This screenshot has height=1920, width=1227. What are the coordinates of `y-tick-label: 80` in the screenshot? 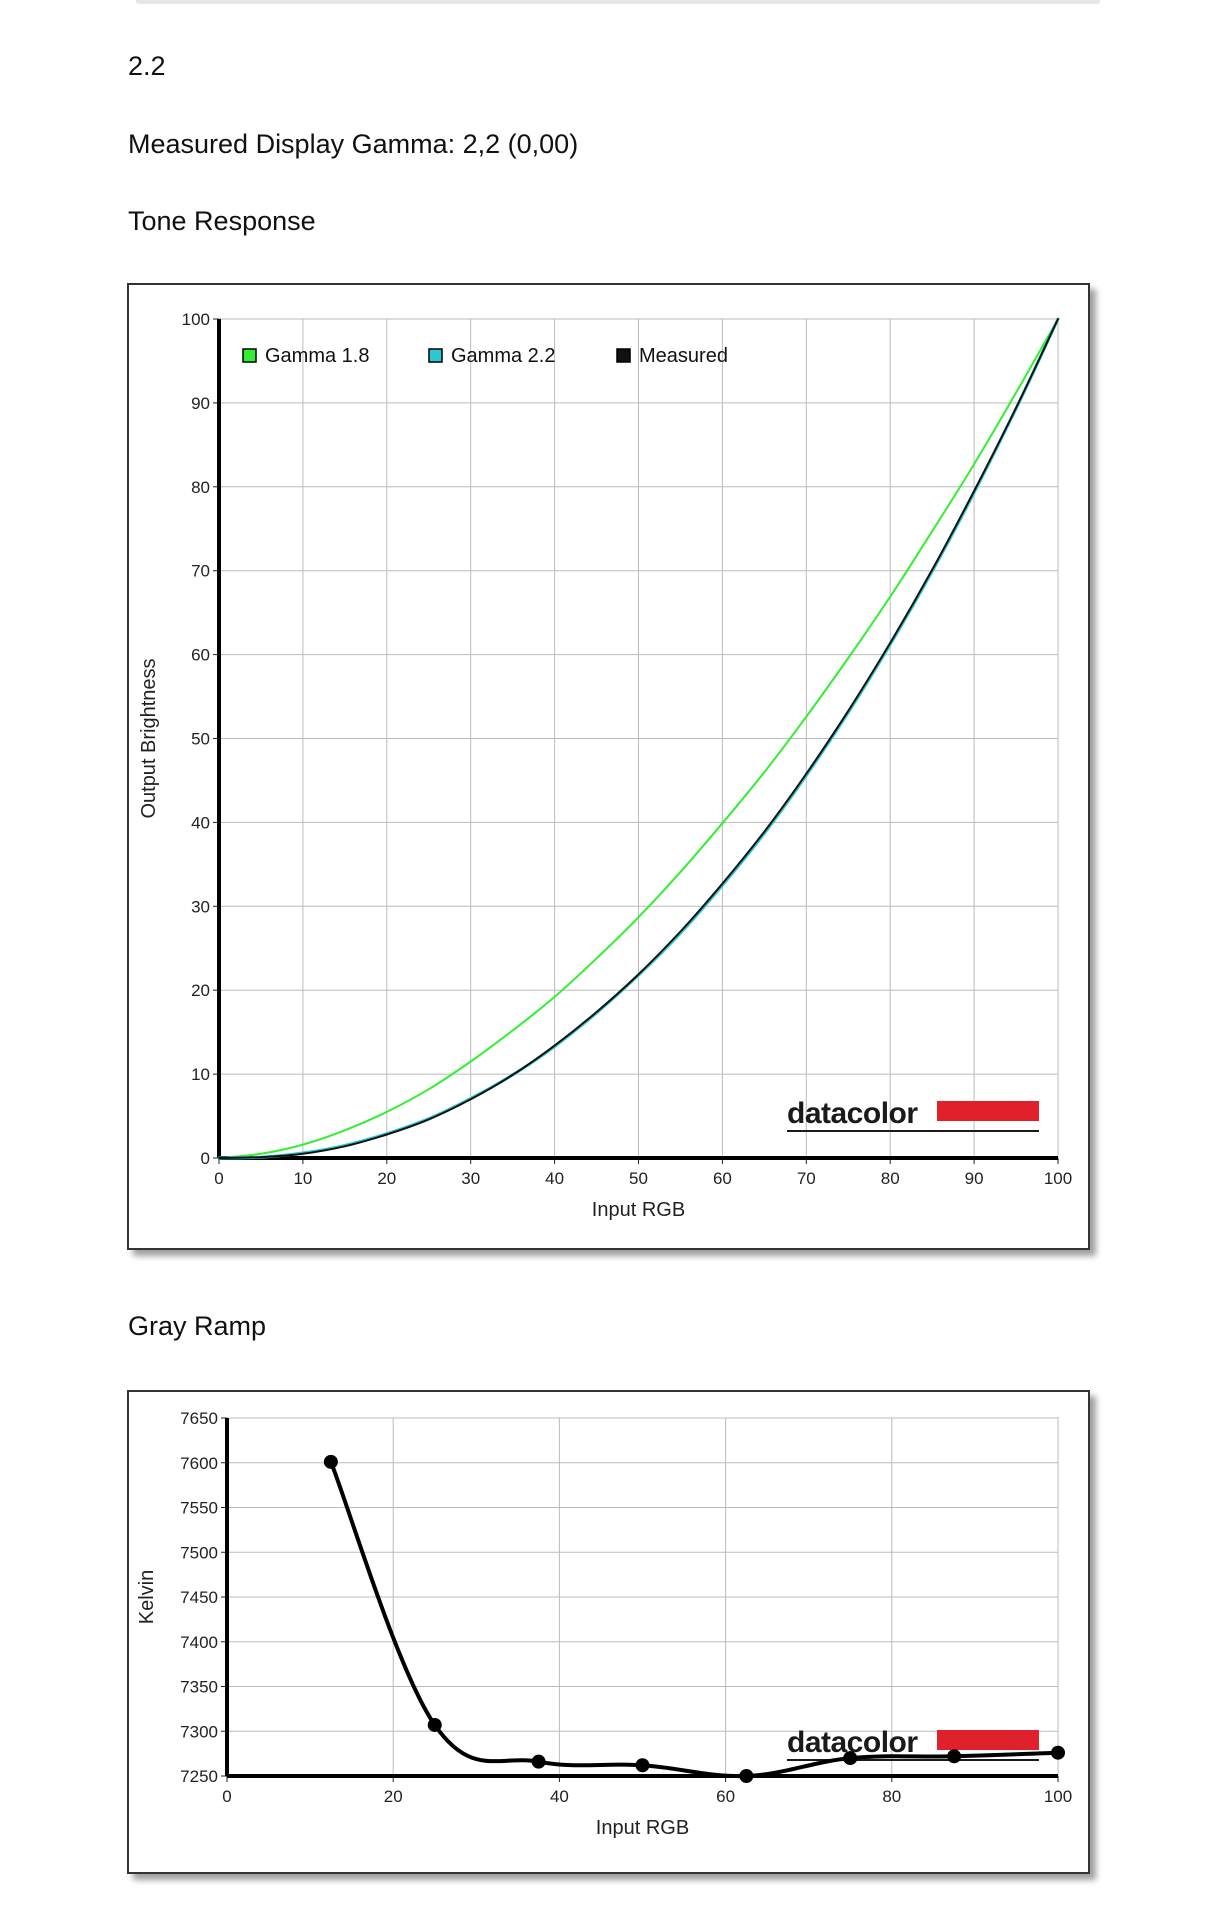 It's located at (200, 487).